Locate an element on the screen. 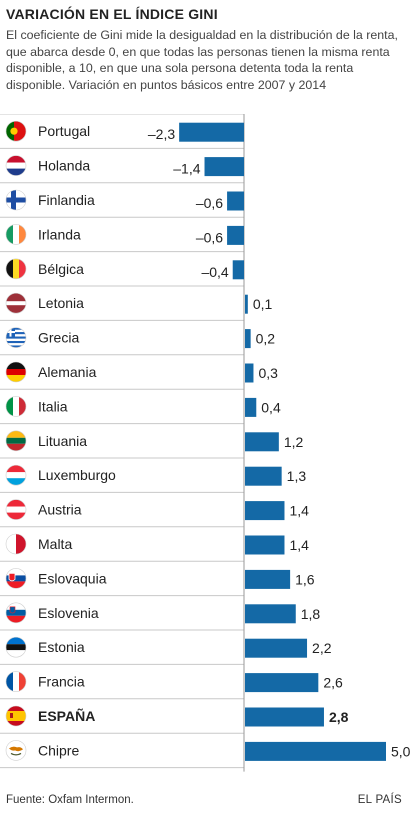 The image size is (414, 813). ireland-flag-icon is located at coordinates (16, 234).